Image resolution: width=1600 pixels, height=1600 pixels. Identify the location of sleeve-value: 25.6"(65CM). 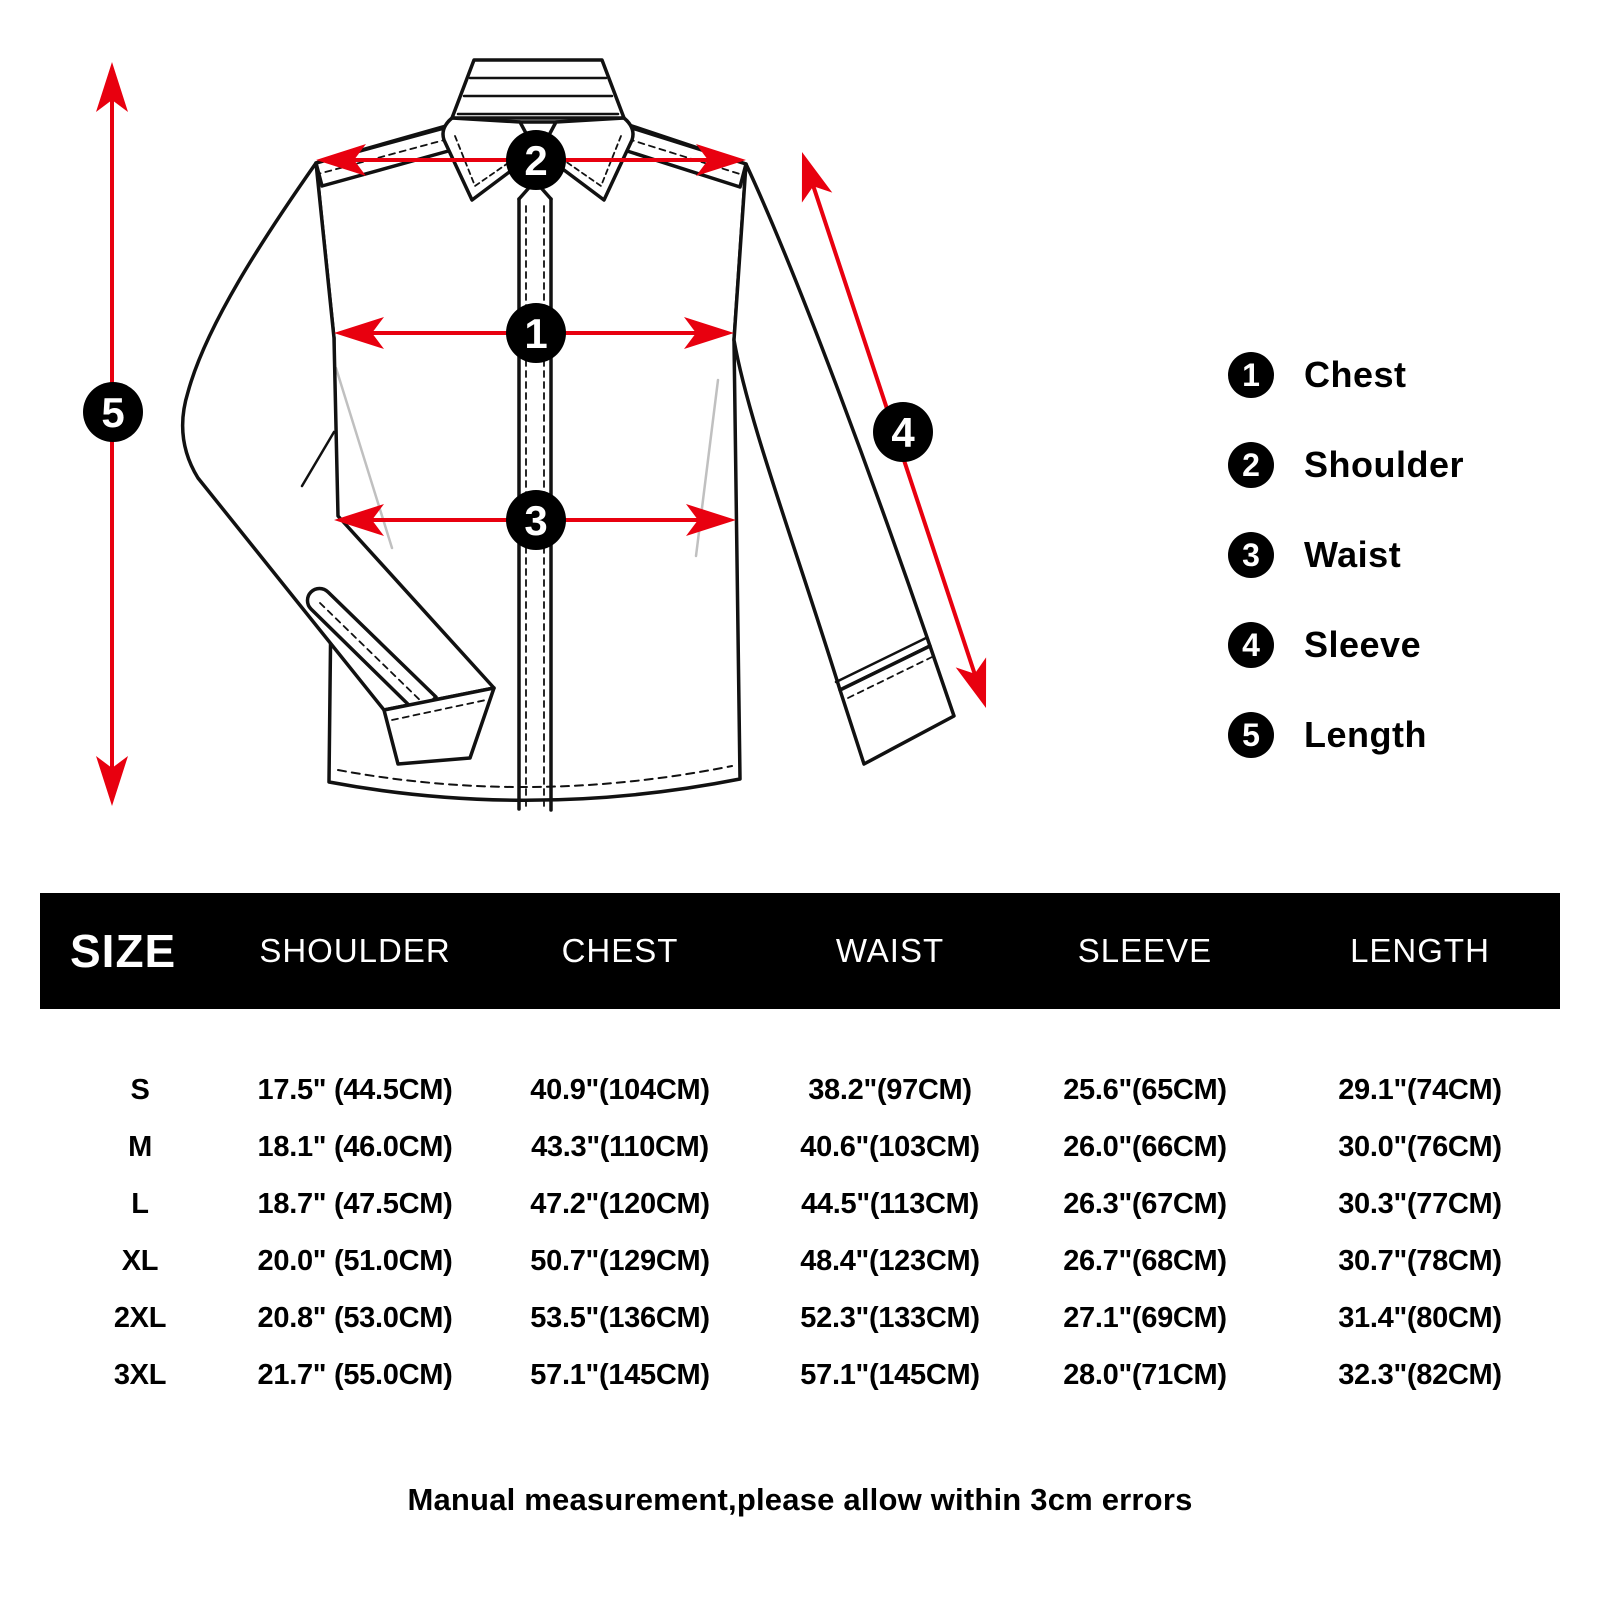
(1145, 1090).